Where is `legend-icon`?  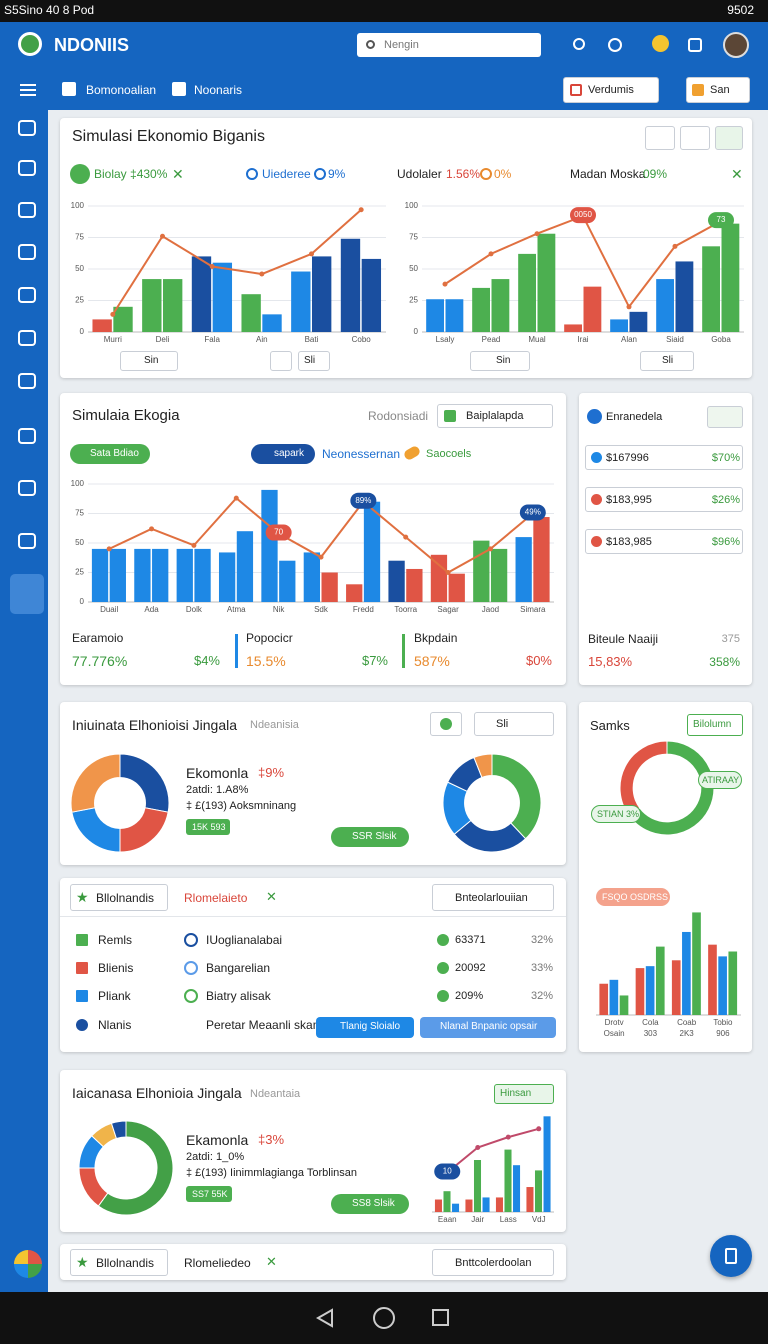
legend-icon is located at coordinates (252, 174).